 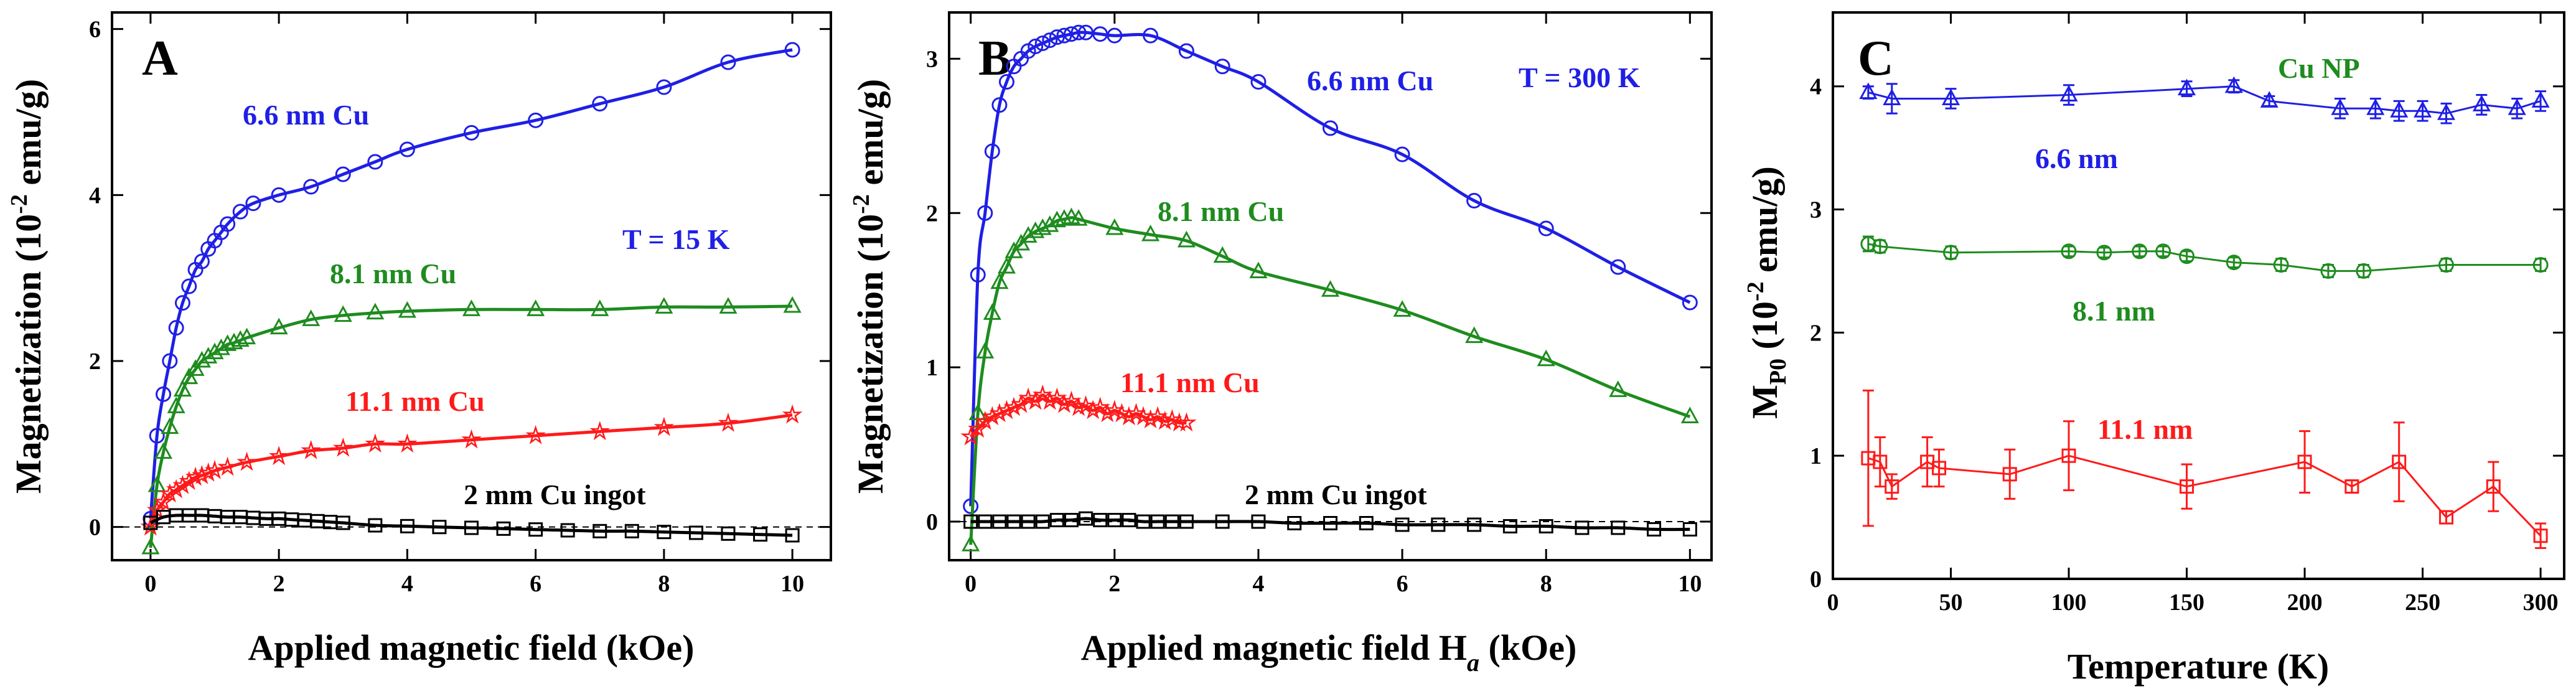 What do you see at coordinates (471, 425) in the screenshot?
I see `panel-a-series-8-1-nm-cu` at bounding box center [471, 425].